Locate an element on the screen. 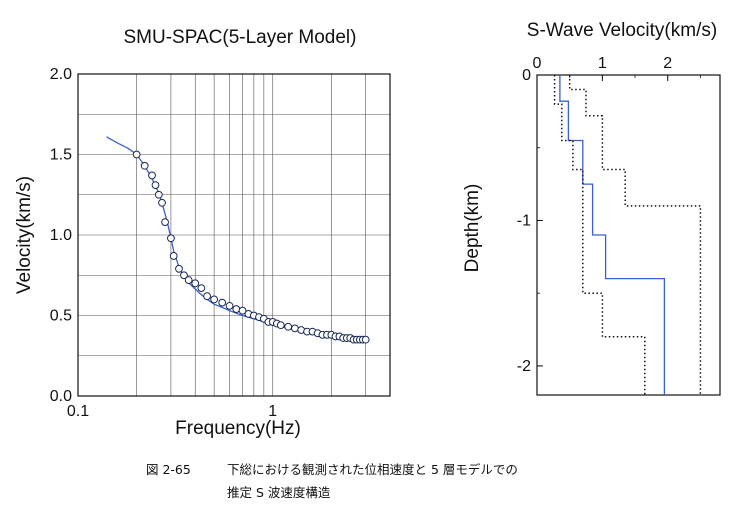 This screenshot has width=745, height=524. profile-series is located at coordinates (627, 235).